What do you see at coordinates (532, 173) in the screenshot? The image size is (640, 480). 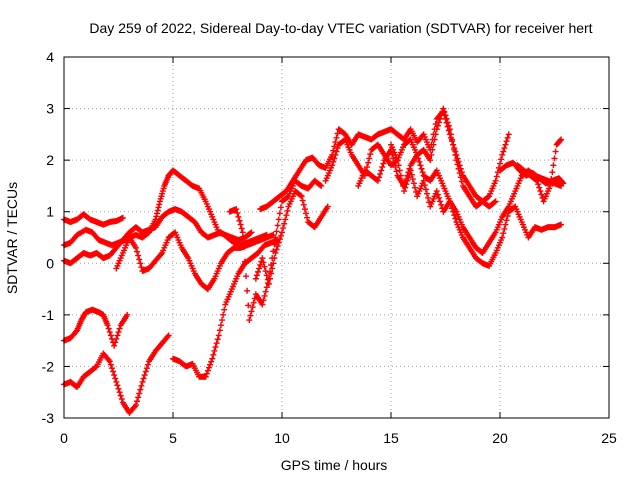 I see `series-arc-d2` at bounding box center [532, 173].